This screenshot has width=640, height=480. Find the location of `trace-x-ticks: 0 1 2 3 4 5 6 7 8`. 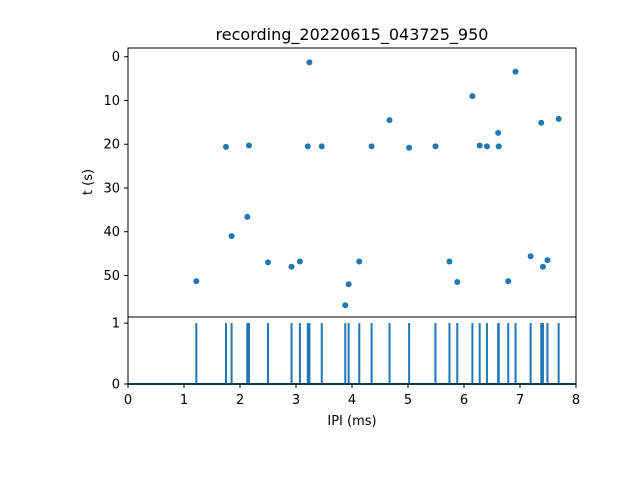

trace-x-ticks: 0 1 2 3 4 5 6 7 8 is located at coordinates (352, 396).